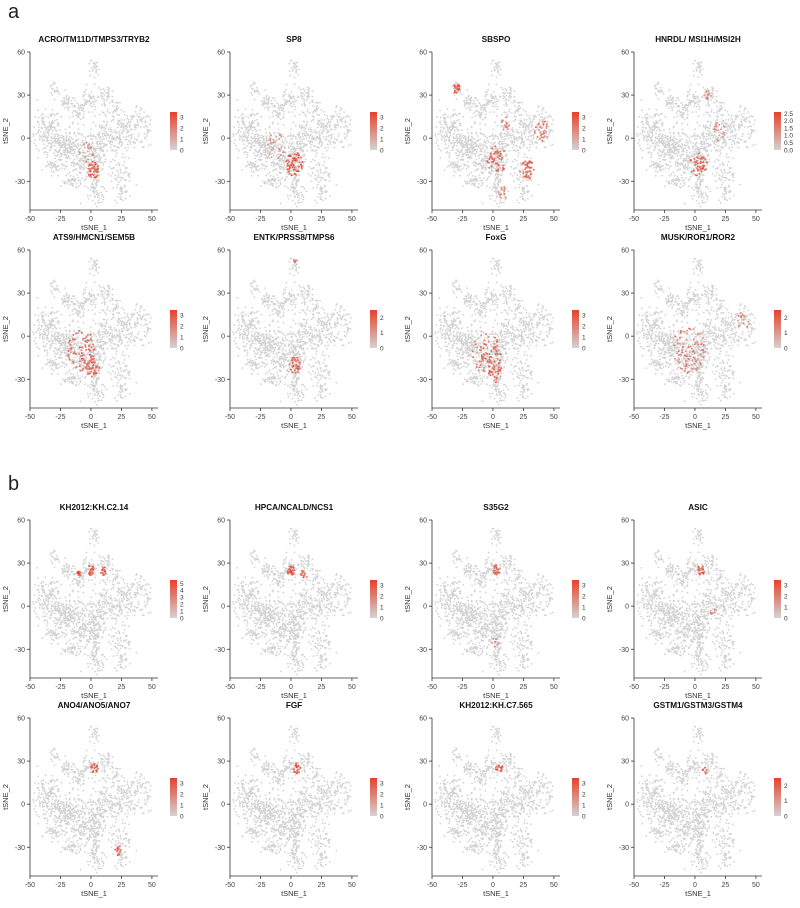 This screenshot has width=800, height=908. What do you see at coordinates (23, 139) in the screenshot?
I see `y-tick-label: 0` at bounding box center [23, 139].